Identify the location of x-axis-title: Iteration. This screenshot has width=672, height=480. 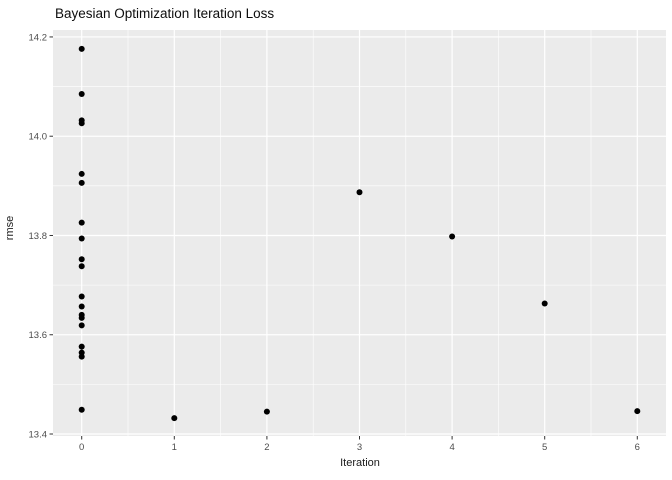
(360, 463).